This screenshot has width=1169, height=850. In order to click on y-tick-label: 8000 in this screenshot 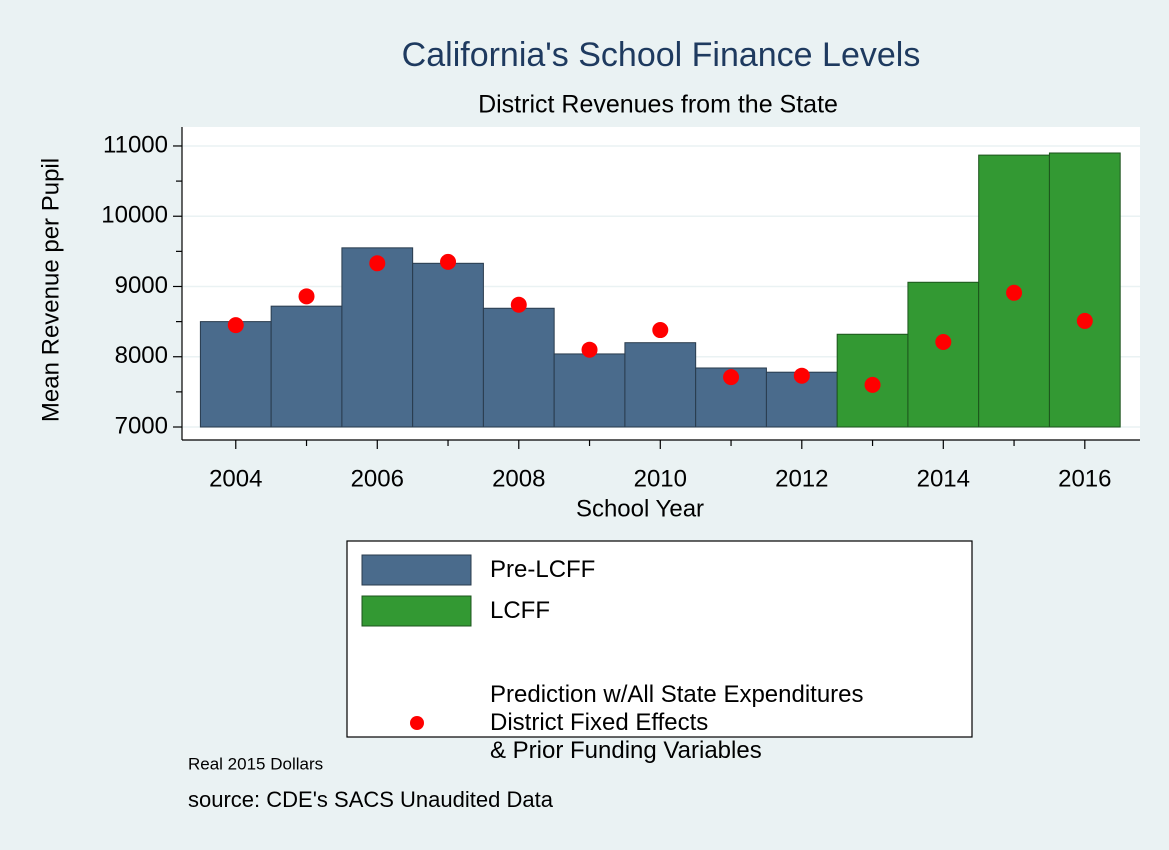, I will do `click(141, 355)`.